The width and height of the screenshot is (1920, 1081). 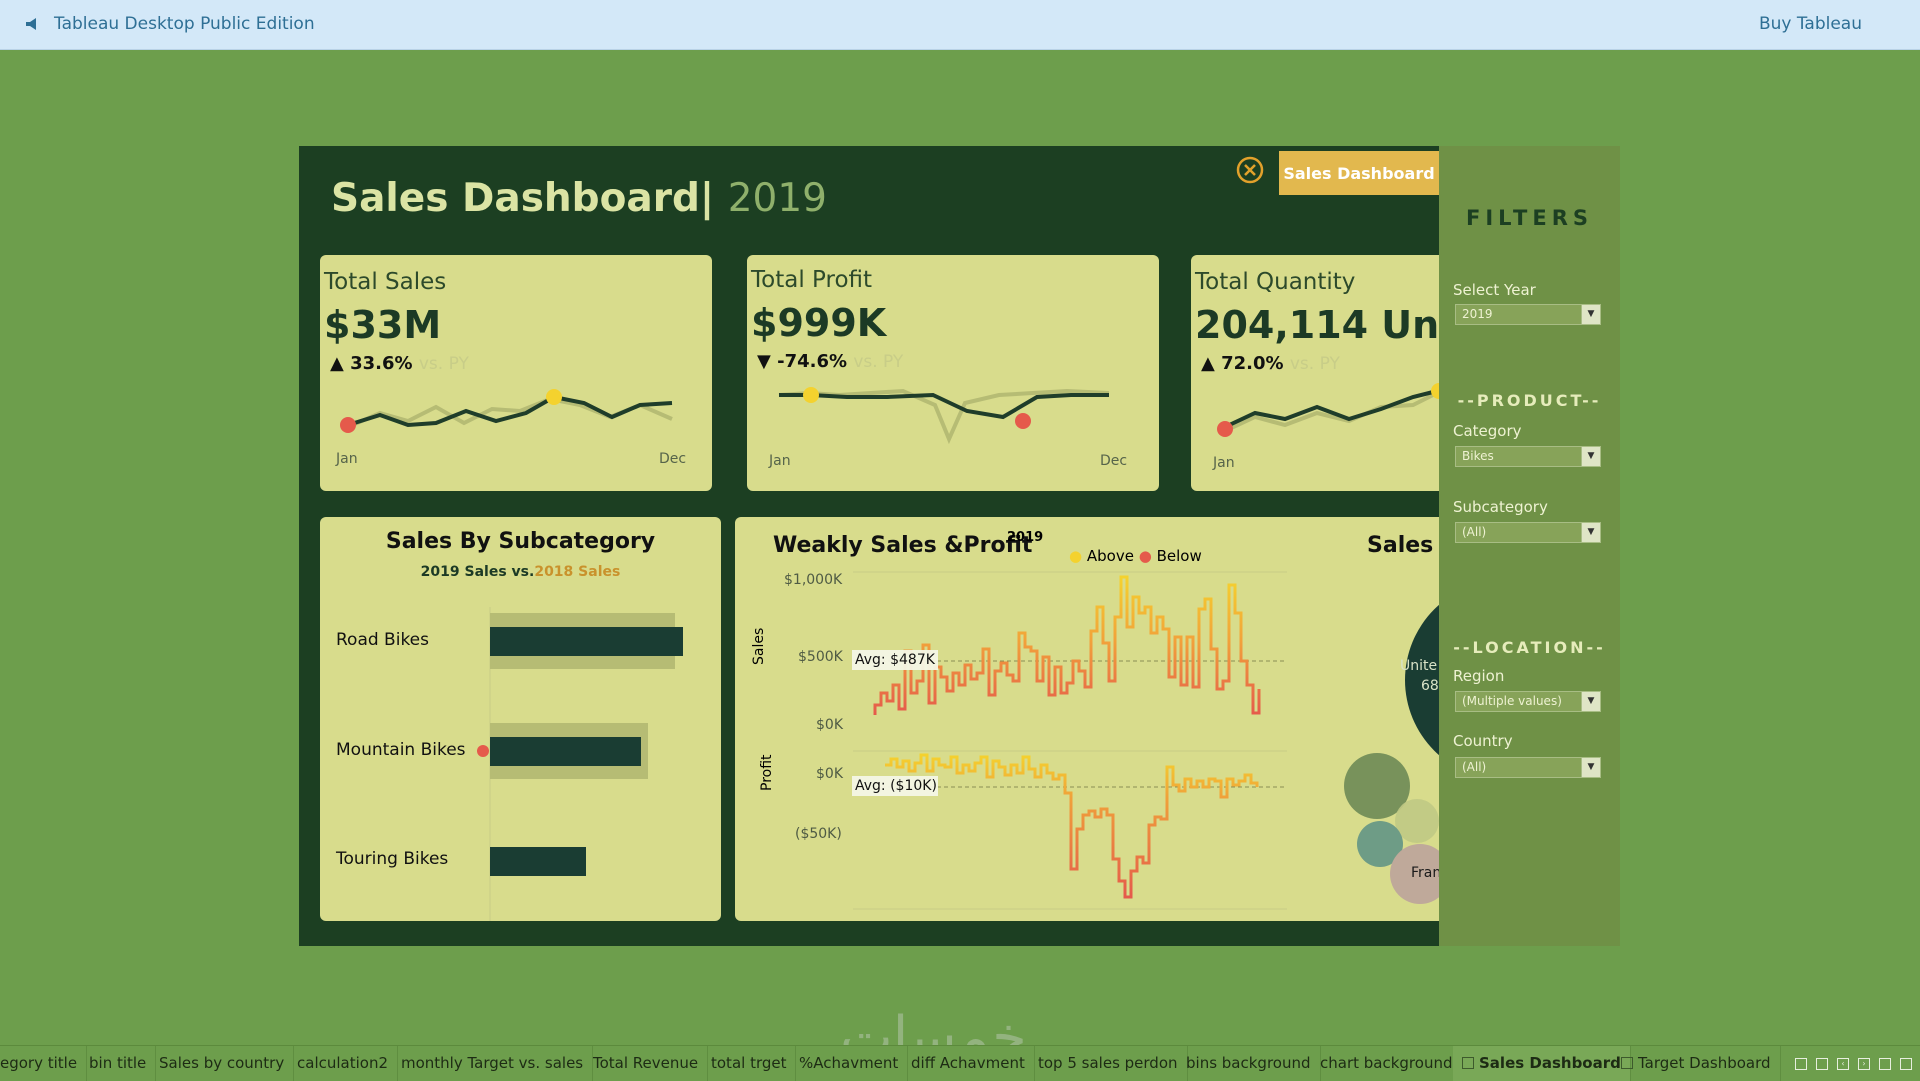 What do you see at coordinates (520, 572) in the screenshot?
I see `subcategory-legend: 2019 Sales vs.2018 Sales` at bounding box center [520, 572].